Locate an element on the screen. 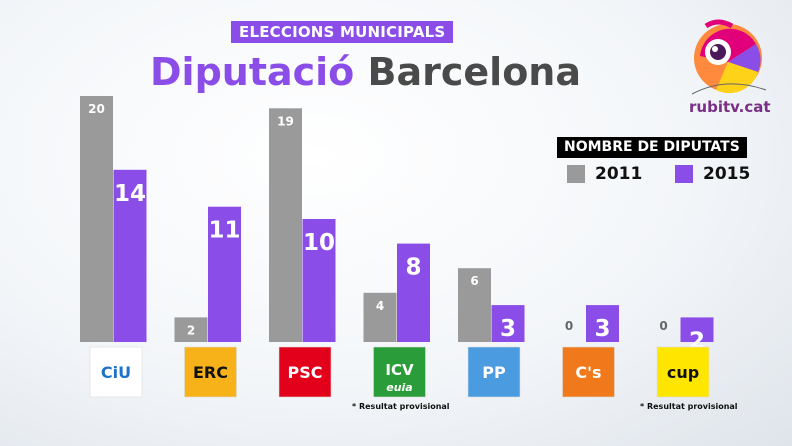 The width and height of the screenshot is (792, 446). pp-logo-bg is located at coordinates (494, 372).